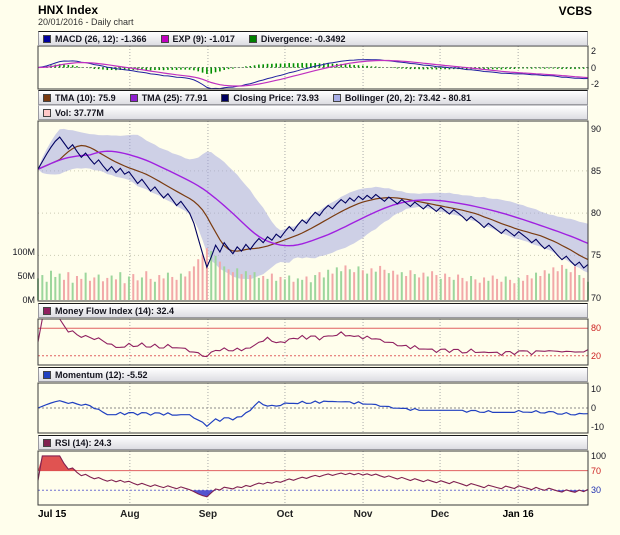 The image size is (620, 535). What do you see at coordinates (595, 84) in the screenshot?
I see `y-axis-label: -2` at bounding box center [595, 84].